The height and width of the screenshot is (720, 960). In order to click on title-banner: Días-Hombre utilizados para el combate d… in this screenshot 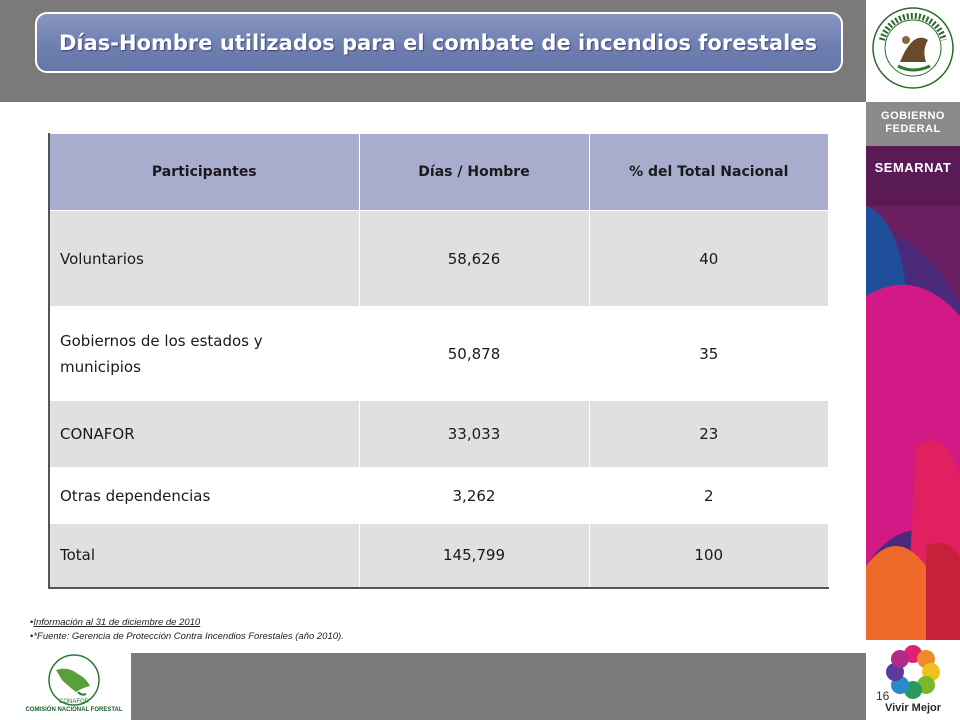, I will do `click(439, 42)`.